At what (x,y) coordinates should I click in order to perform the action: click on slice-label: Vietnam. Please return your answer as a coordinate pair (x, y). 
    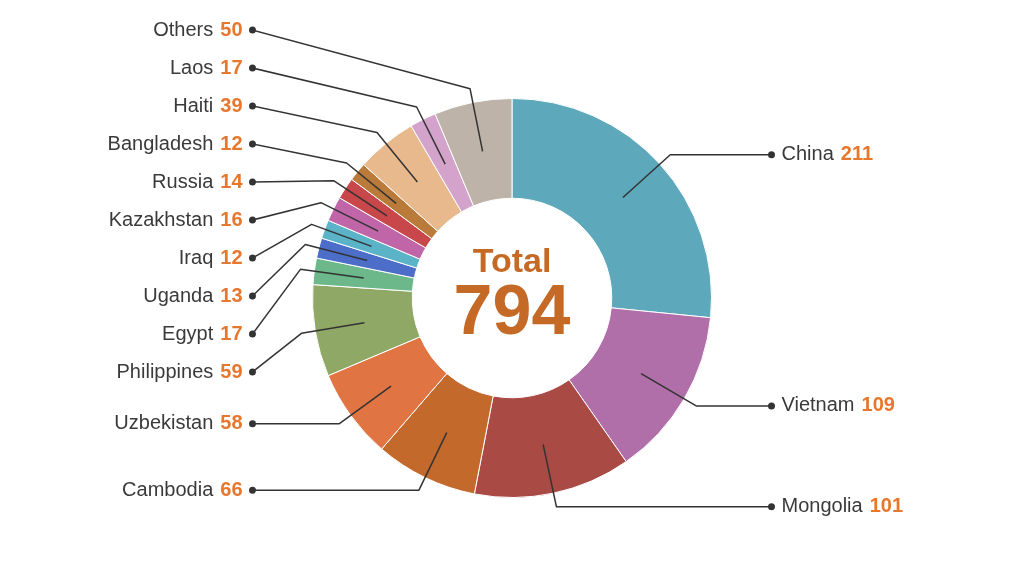
    Looking at the image, I should click on (818, 404).